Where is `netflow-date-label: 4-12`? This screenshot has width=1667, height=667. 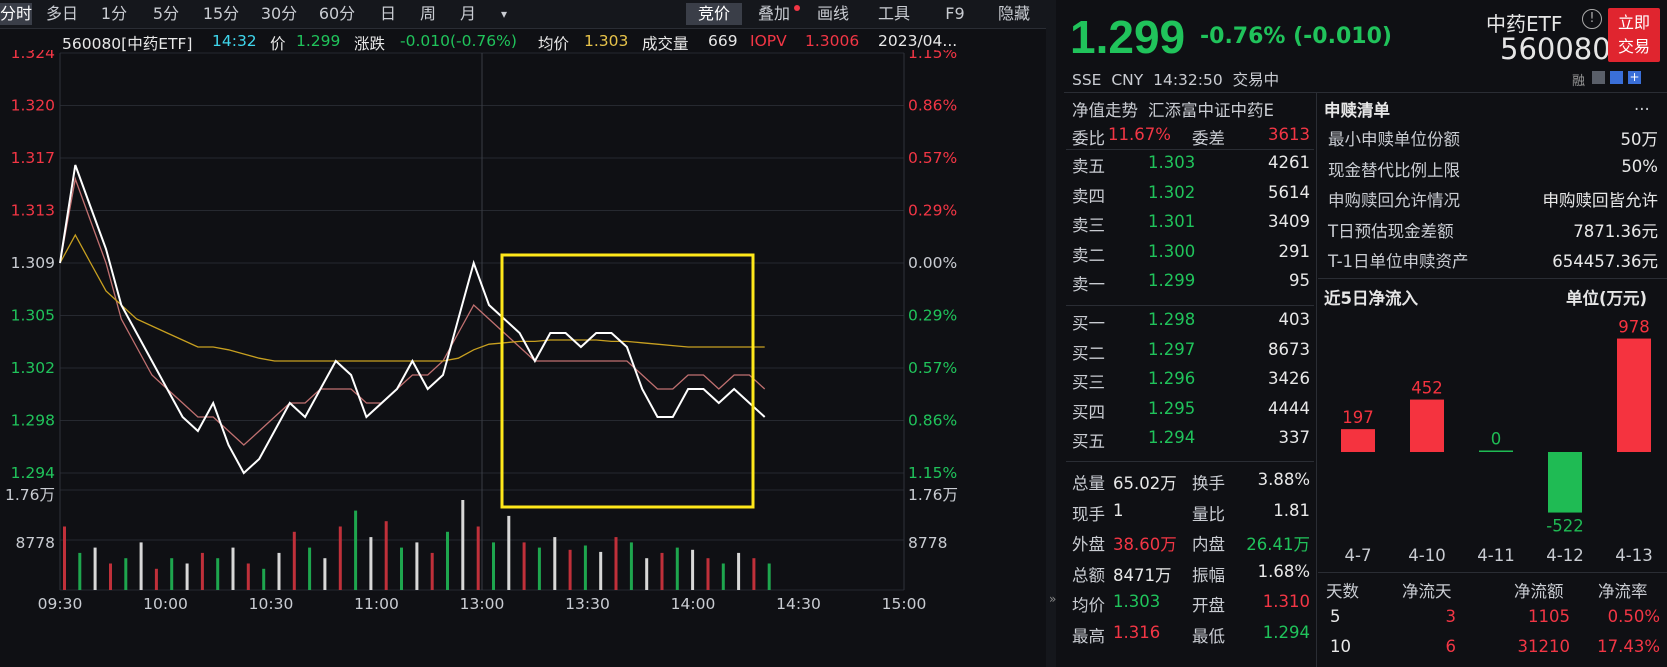 netflow-date-label: 4-12 is located at coordinates (1564, 555).